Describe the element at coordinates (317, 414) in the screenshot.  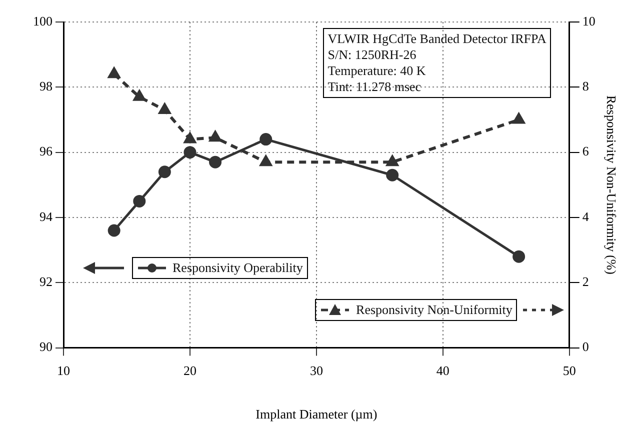
I see `x-axis-title: Implant Diameter (µm)` at that location.